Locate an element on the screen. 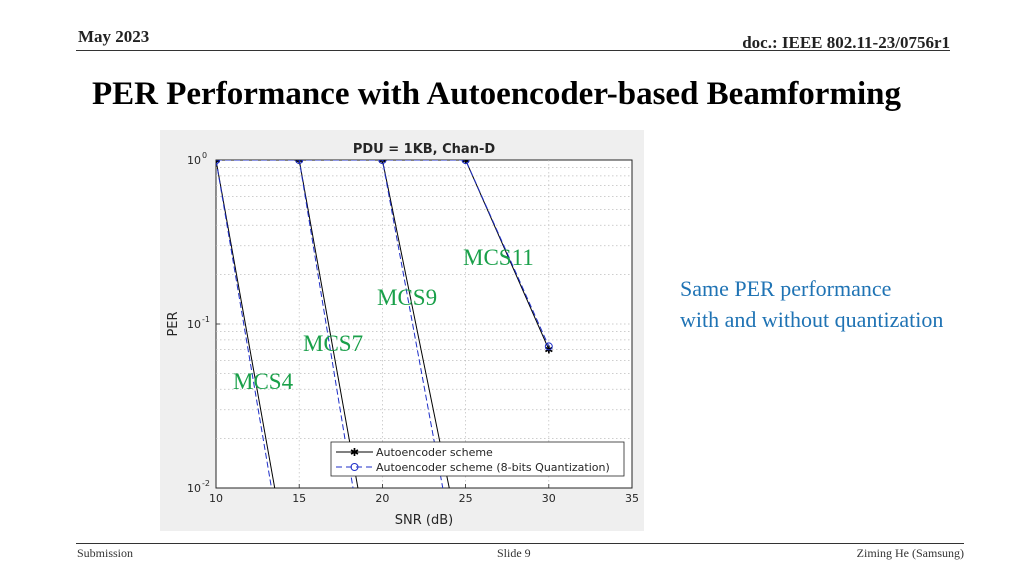 Image resolution: width=1024 pixels, height=576 pixels. x-tick-label: 10 is located at coordinates (216, 498).